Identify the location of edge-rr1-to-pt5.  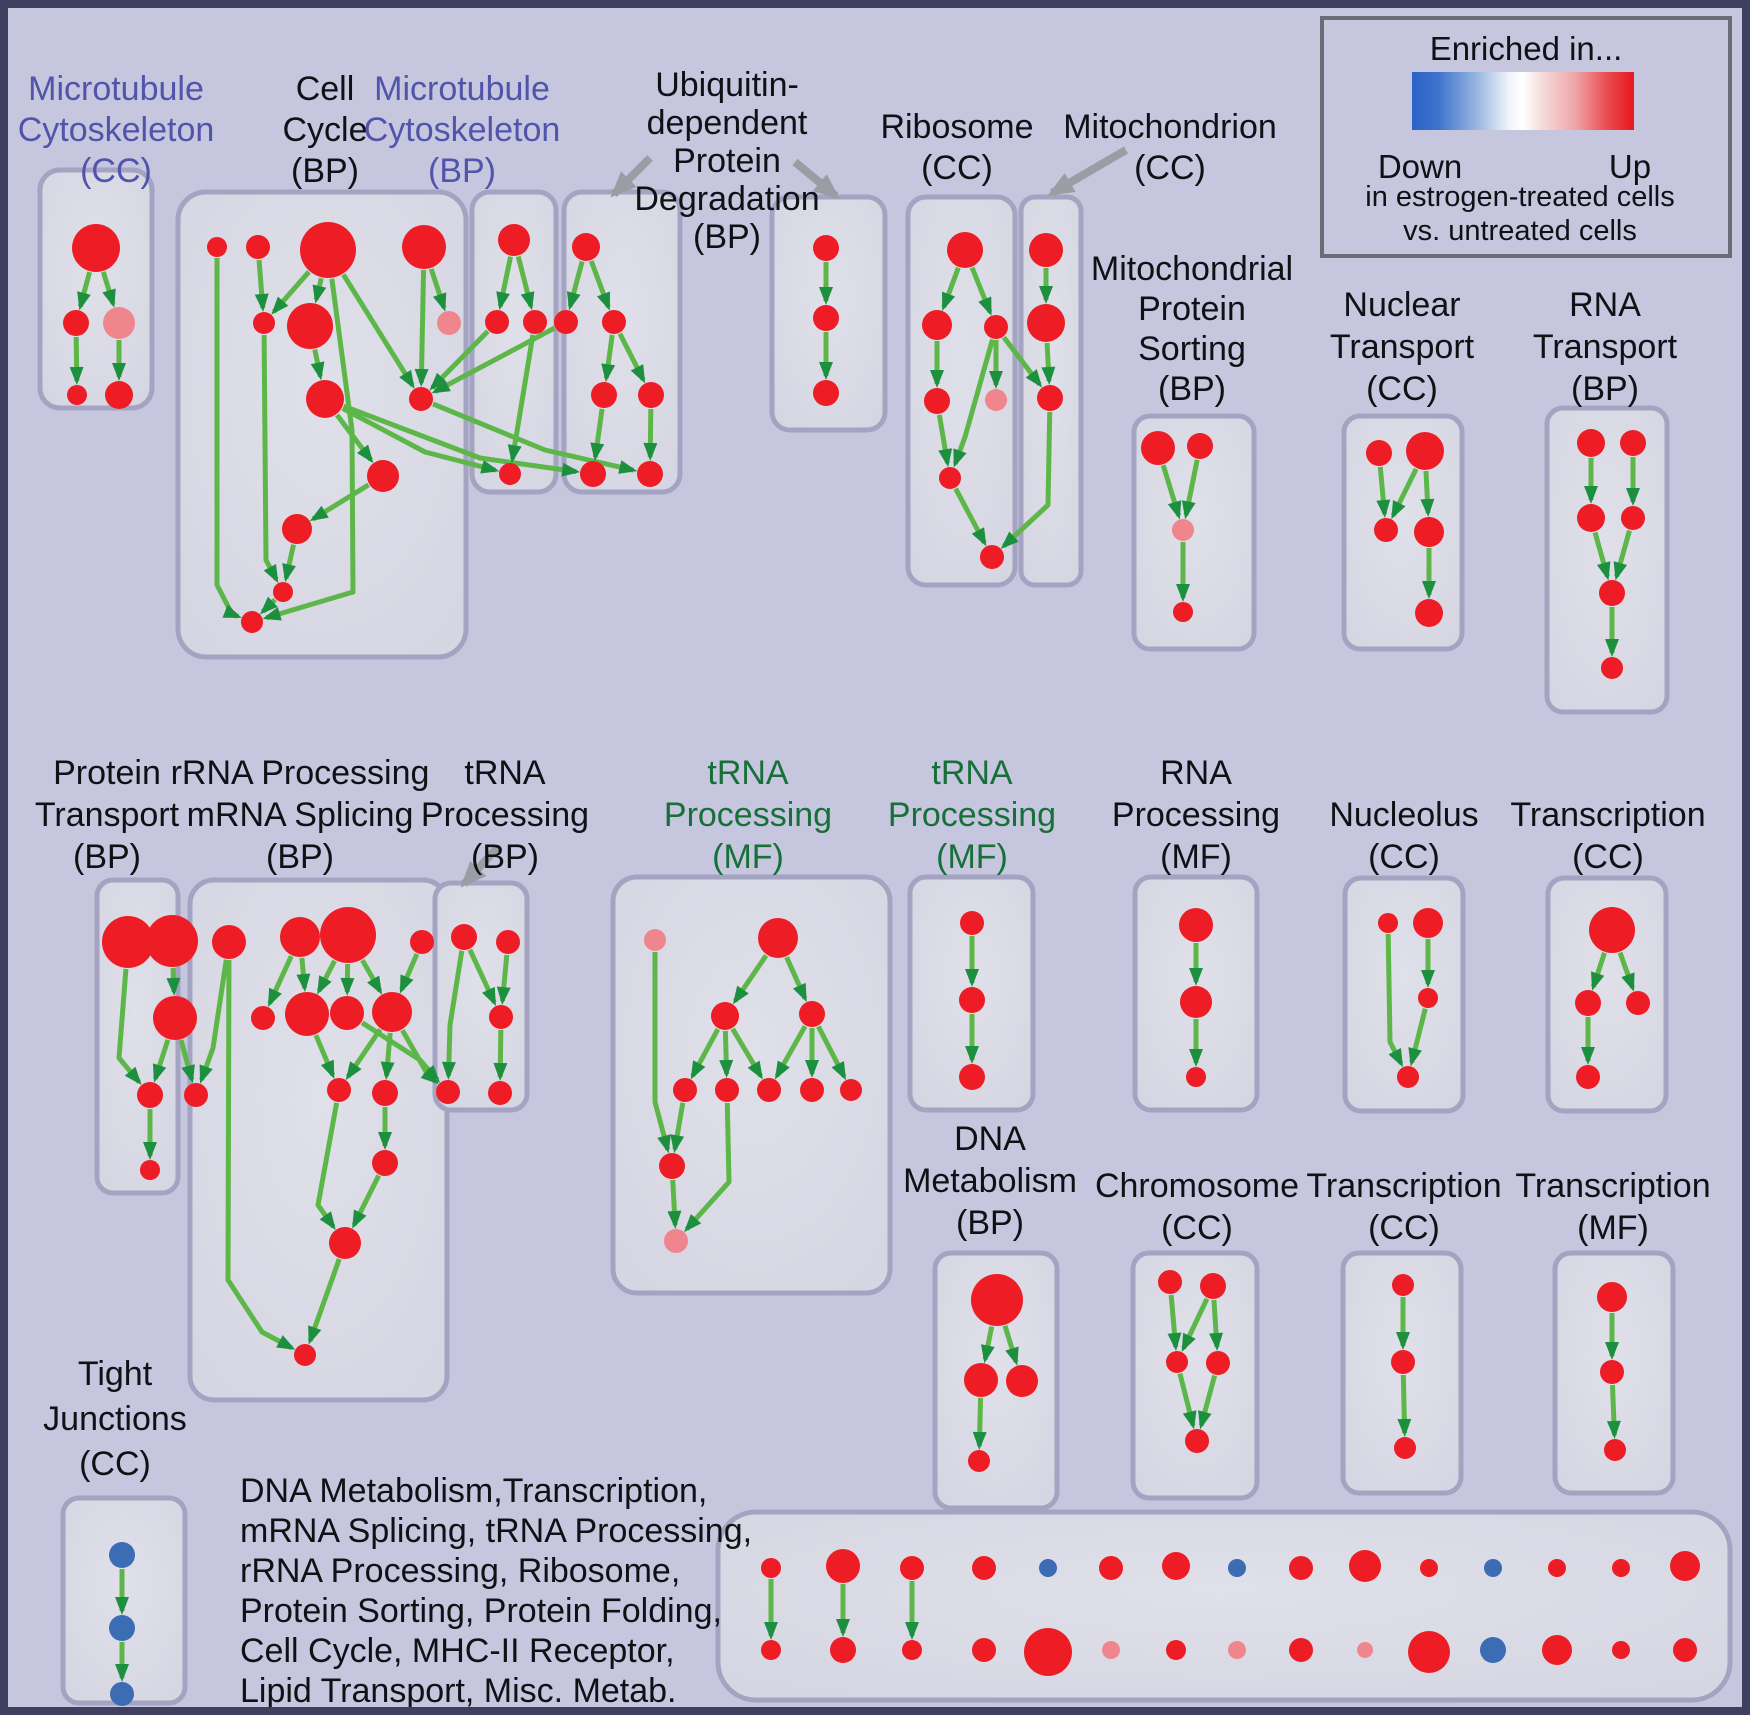
(214, 1021).